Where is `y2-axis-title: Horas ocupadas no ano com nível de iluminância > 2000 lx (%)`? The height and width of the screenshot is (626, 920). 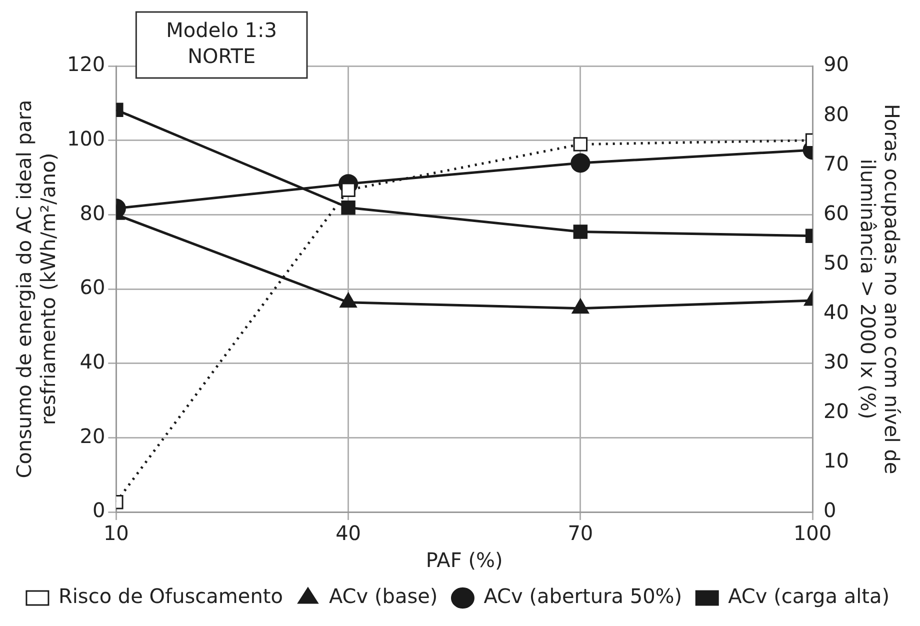 y2-axis-title: Horas ocupadas no ano com nível de iluminância > 2000 lx (%) is located at coordinates (880, 289).